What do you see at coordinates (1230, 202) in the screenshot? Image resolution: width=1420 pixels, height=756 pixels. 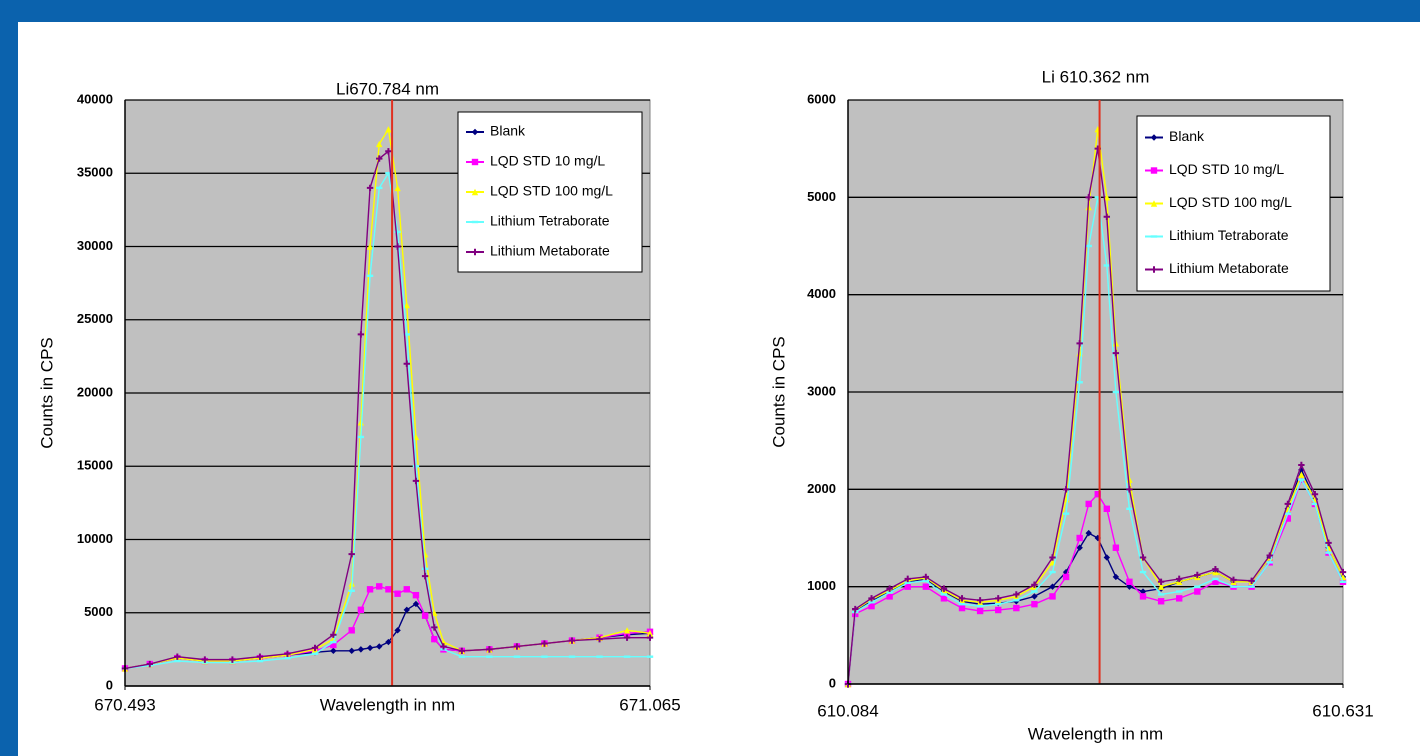 I see `legend-label: LQD STD 100 mg/L` at bounding box center [1230, 202].